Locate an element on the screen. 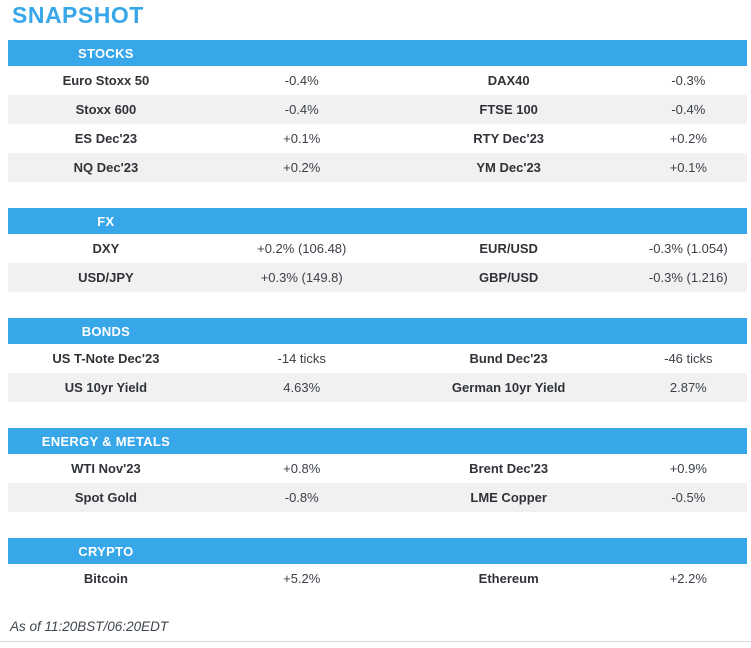  instrument-label: Stoxx 600 is located at coordinates (106, 109).